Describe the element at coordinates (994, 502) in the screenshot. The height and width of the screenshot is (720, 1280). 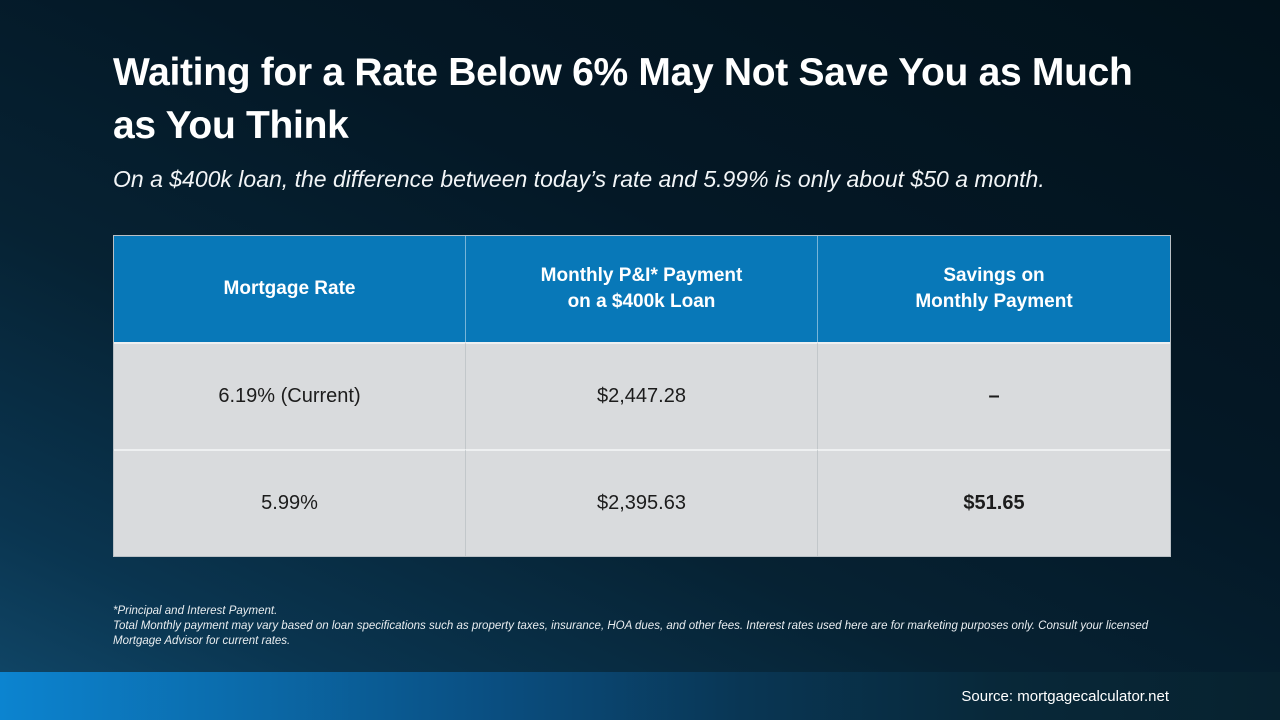
I see `cell-savings-599: $51.65` at that location.